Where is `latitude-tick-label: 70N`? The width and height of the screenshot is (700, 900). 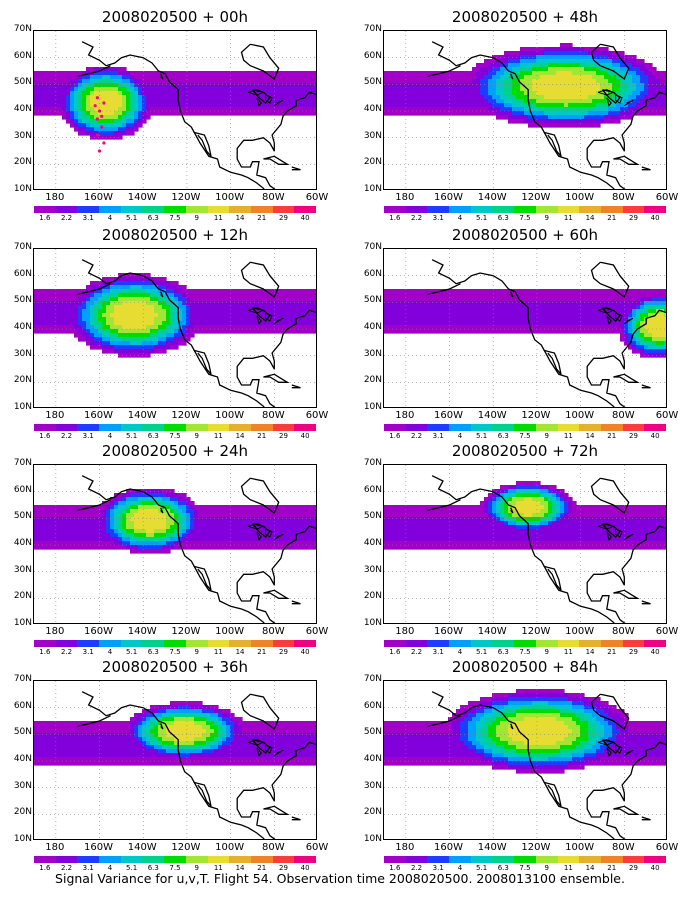
latitude-tick-label: 70N is located at coordinates (22, 29).